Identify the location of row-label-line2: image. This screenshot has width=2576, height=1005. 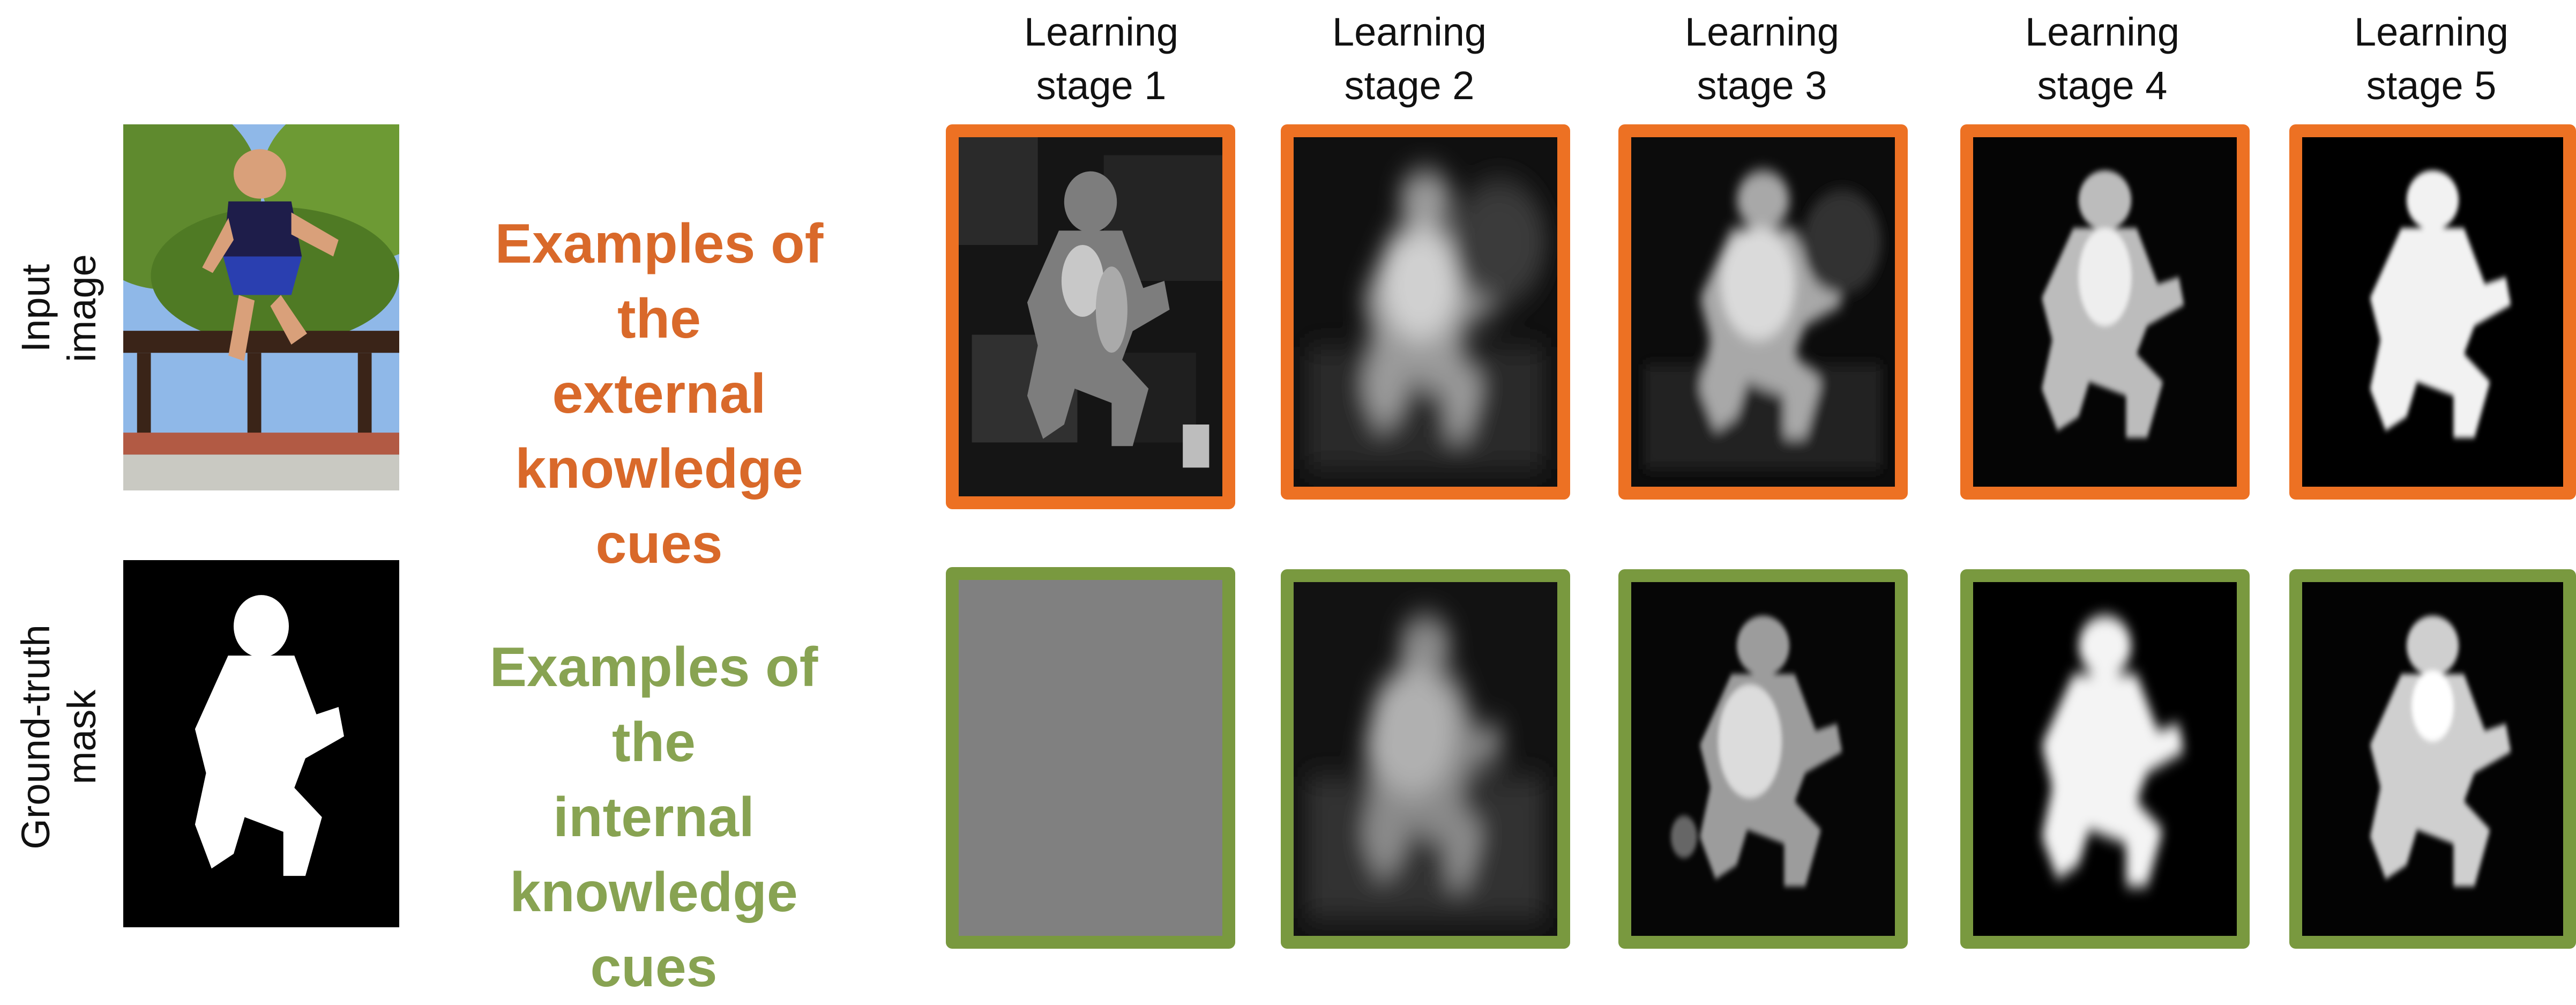
(82, 308).